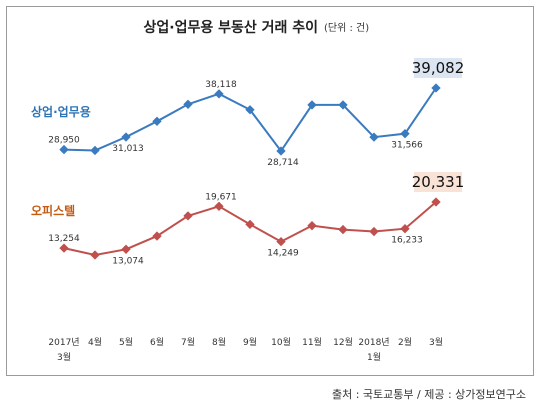  What do you see at coordinates (64, 239) in the screenshot?
I see `data-label-1-0: 13,254` at bounding box center [64, 239].